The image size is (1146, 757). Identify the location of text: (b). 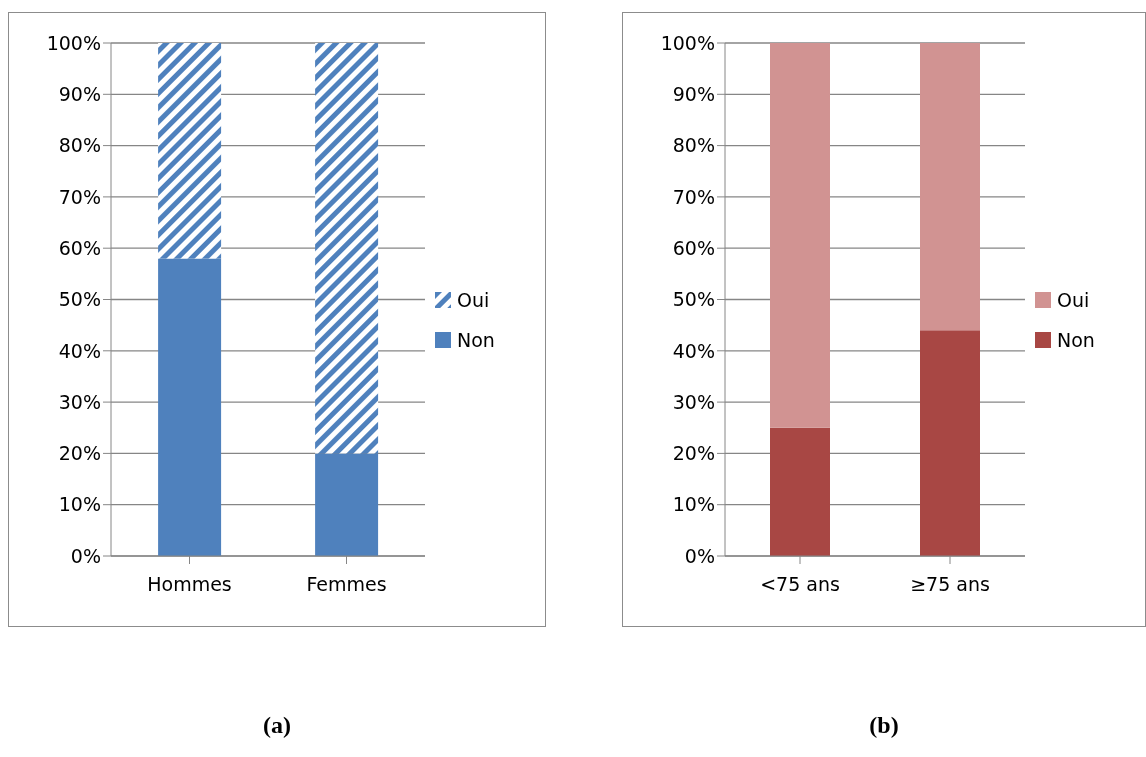
(884, 725).